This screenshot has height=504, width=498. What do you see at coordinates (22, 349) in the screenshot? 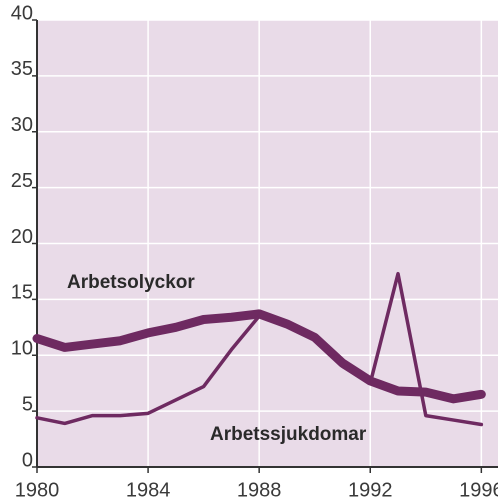
I see `y-tick-label: 10` at bounding box center [22, 349].